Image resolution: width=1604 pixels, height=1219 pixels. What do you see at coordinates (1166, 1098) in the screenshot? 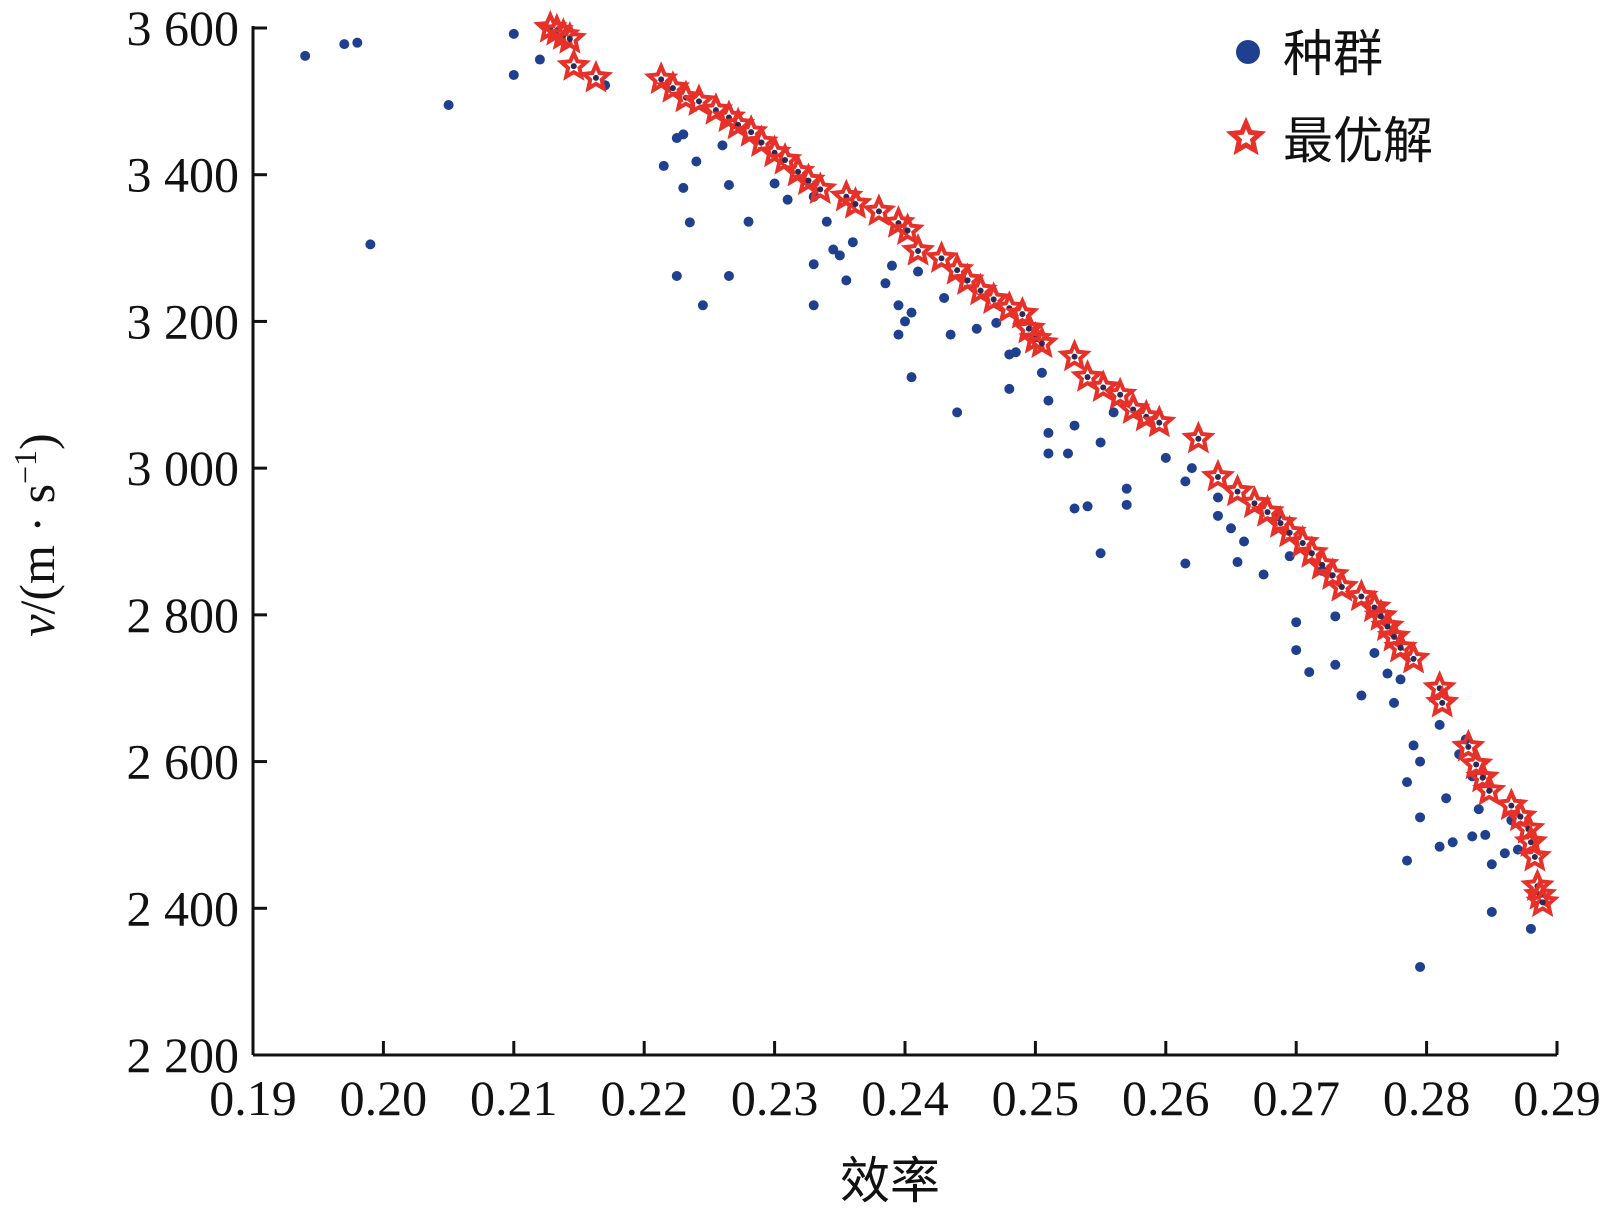
I see `x-tick-label: 0.26` at bounding box center [1166, 1098].